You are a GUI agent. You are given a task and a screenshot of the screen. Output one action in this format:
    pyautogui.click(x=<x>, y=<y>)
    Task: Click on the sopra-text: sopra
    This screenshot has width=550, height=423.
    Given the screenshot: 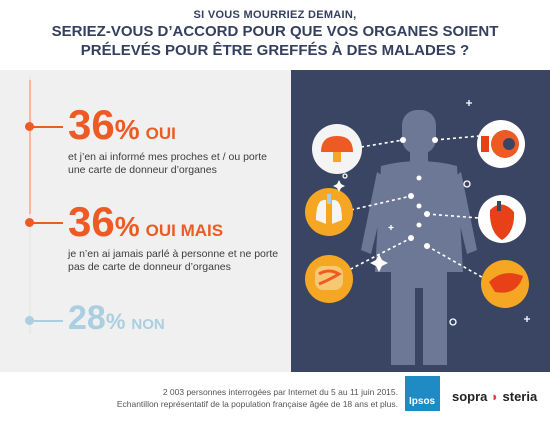 What is the action you would take?
    pyautogui.click(x=470, y=396)
    